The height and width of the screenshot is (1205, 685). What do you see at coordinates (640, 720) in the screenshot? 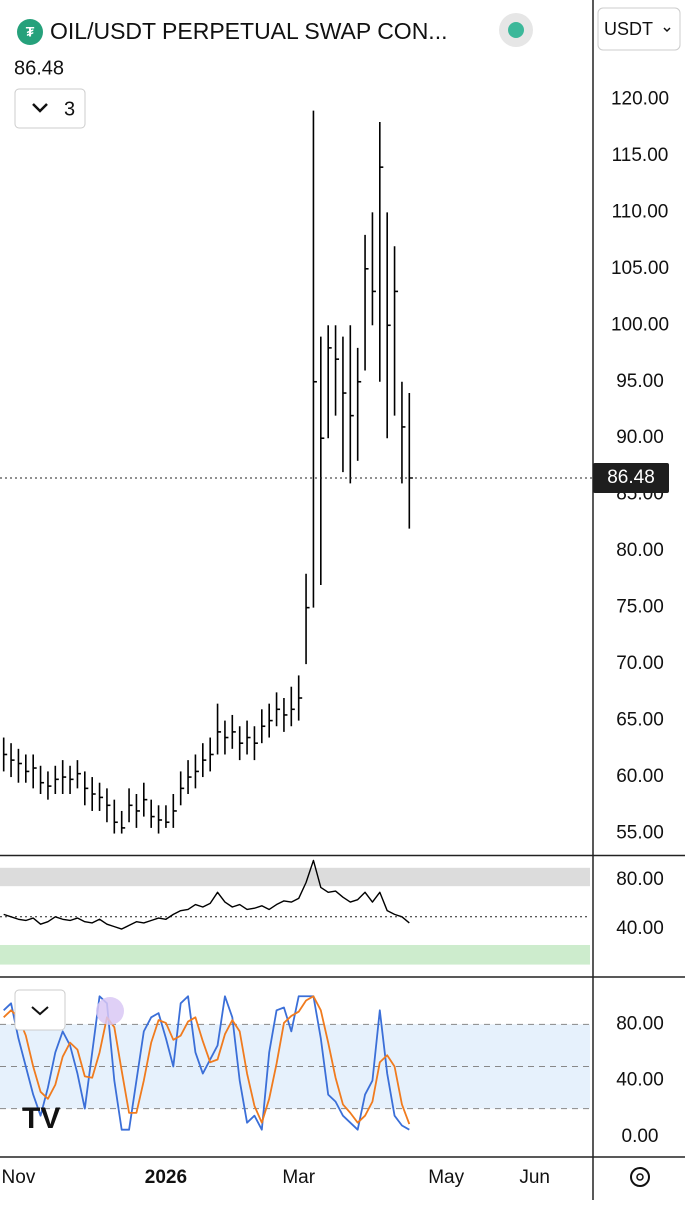
I see `y-tick-label: 65.00` at bounding box center [640, 720].